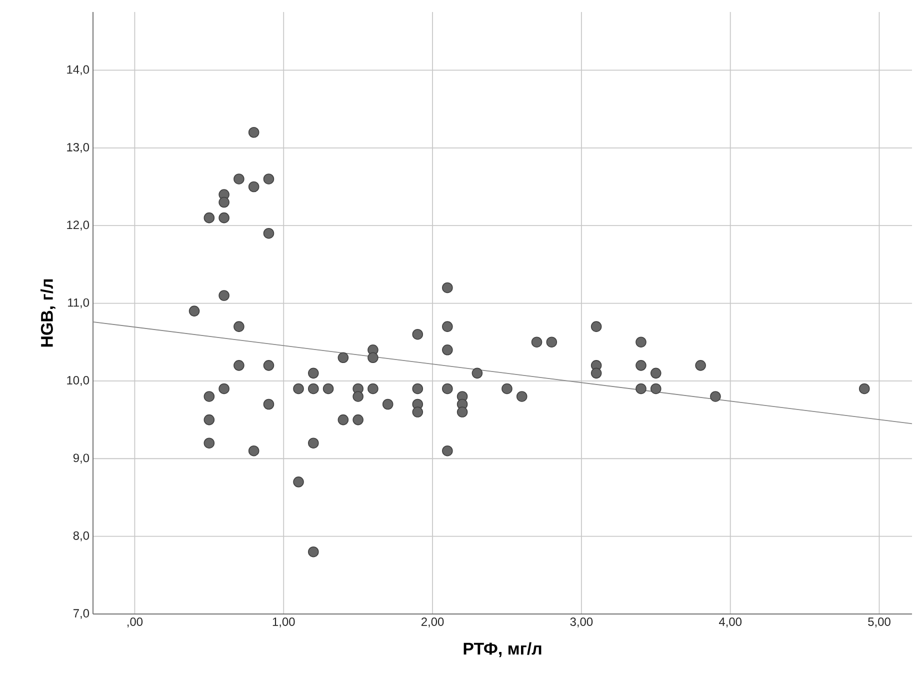 The height and width of the screenshot is (690, 913). What do you see at coordinates (581, 623) in the screenshot?
I see `x-tick-label: 3,00` at bounding box center [581, 623].